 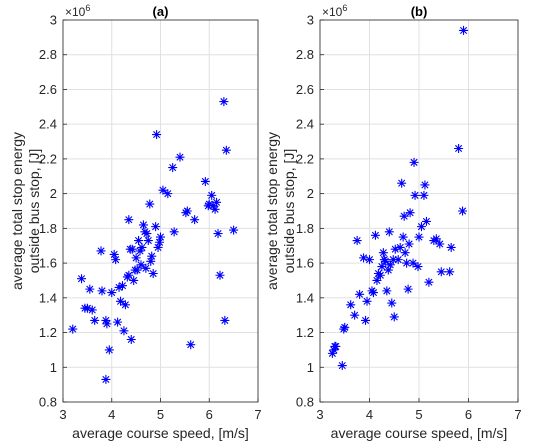 What do you see at coordinates (419, 11) in the screenshot?
I see `panel-title: (b)` at bounding box center [419, 11].